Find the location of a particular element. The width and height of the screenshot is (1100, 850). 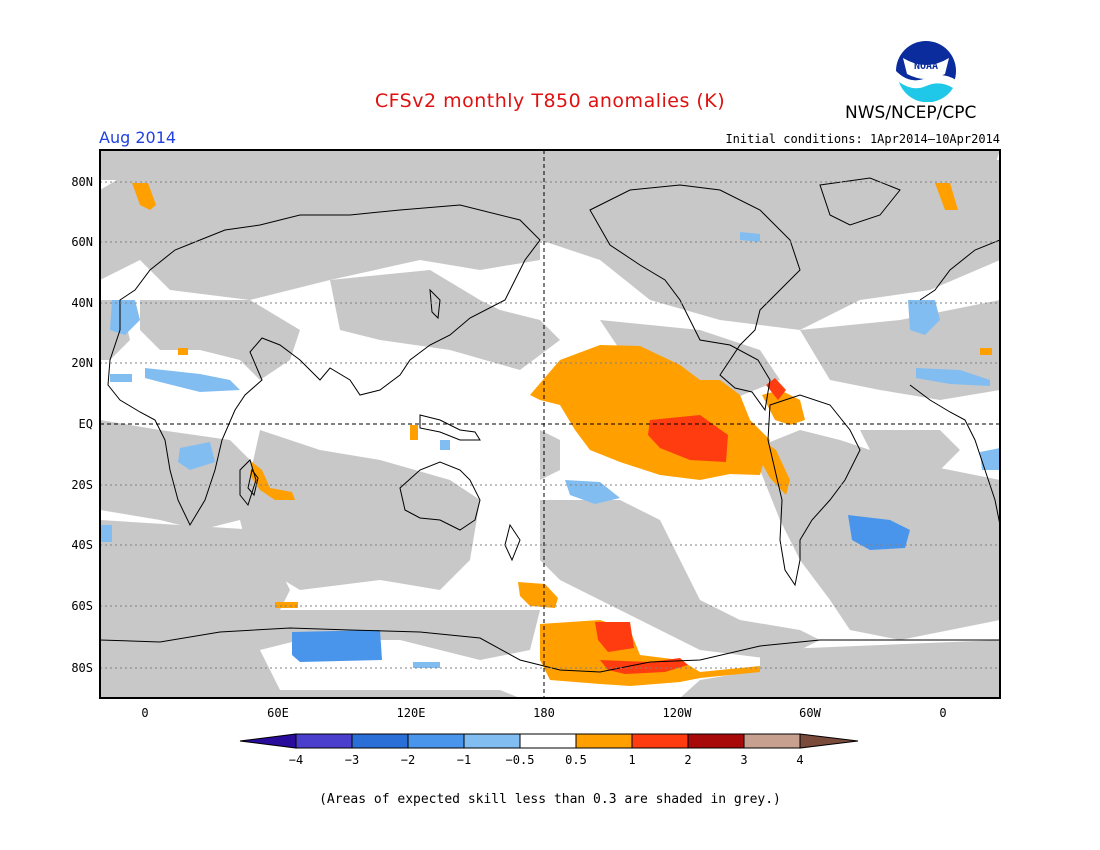

lat-label: 80S is located at coordinates (82, 668).